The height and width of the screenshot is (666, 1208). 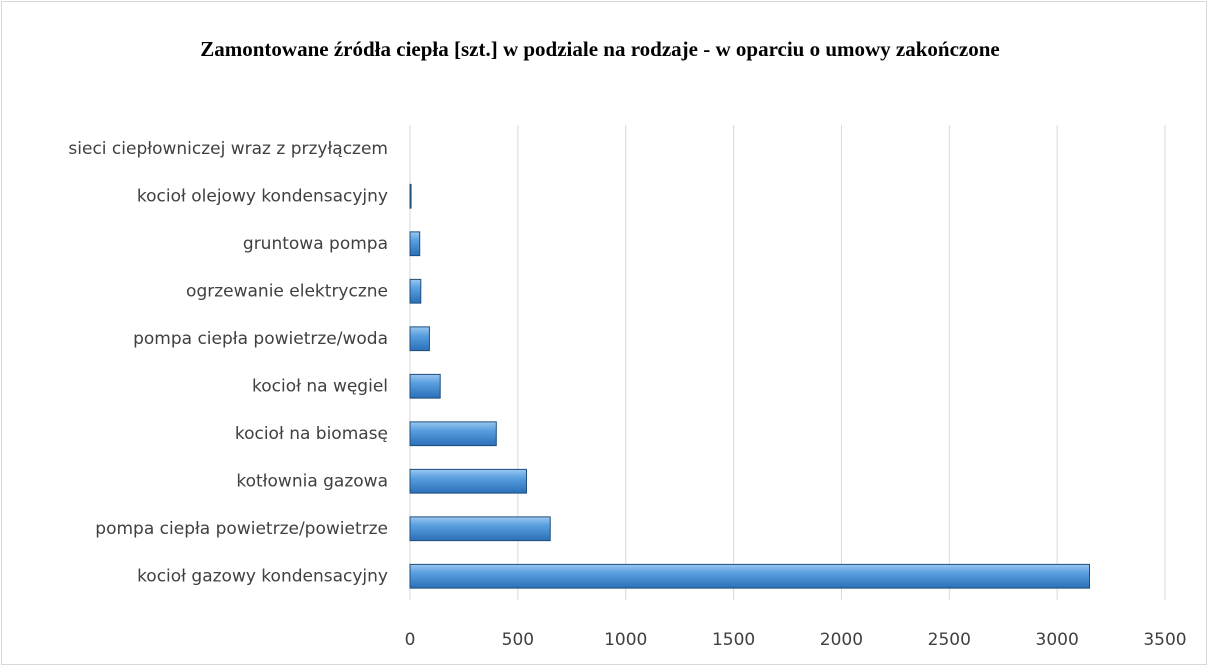 What do you see at coordinates (287, 291) in the screenshot?
I see `y-tick-label: ogrzewanie elektryczne` at bounding box center [287, 291].